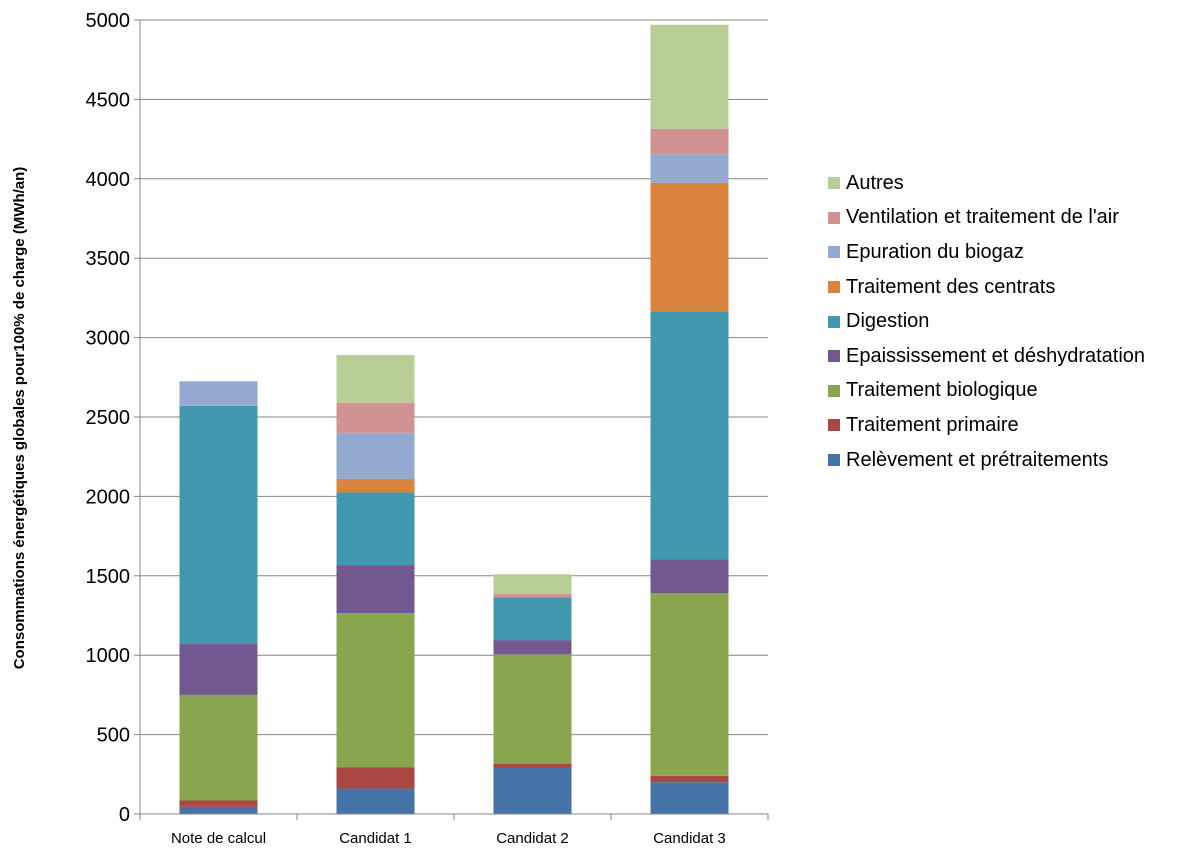  I want to click on legend-item: Epuration du biogaz, so click(986, 252).